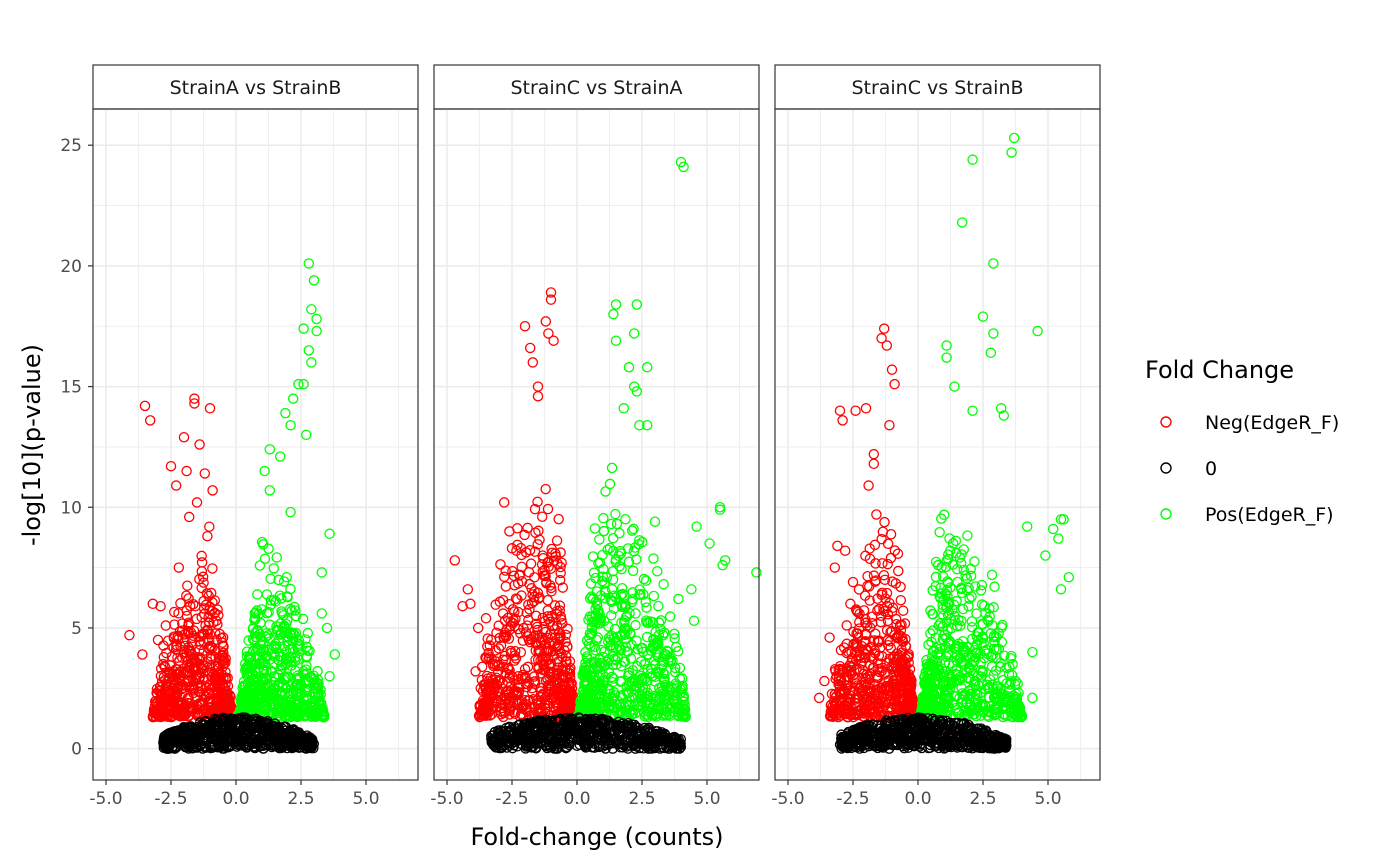  I want to click on x-tick-label: 5.0, so click(365, 799).